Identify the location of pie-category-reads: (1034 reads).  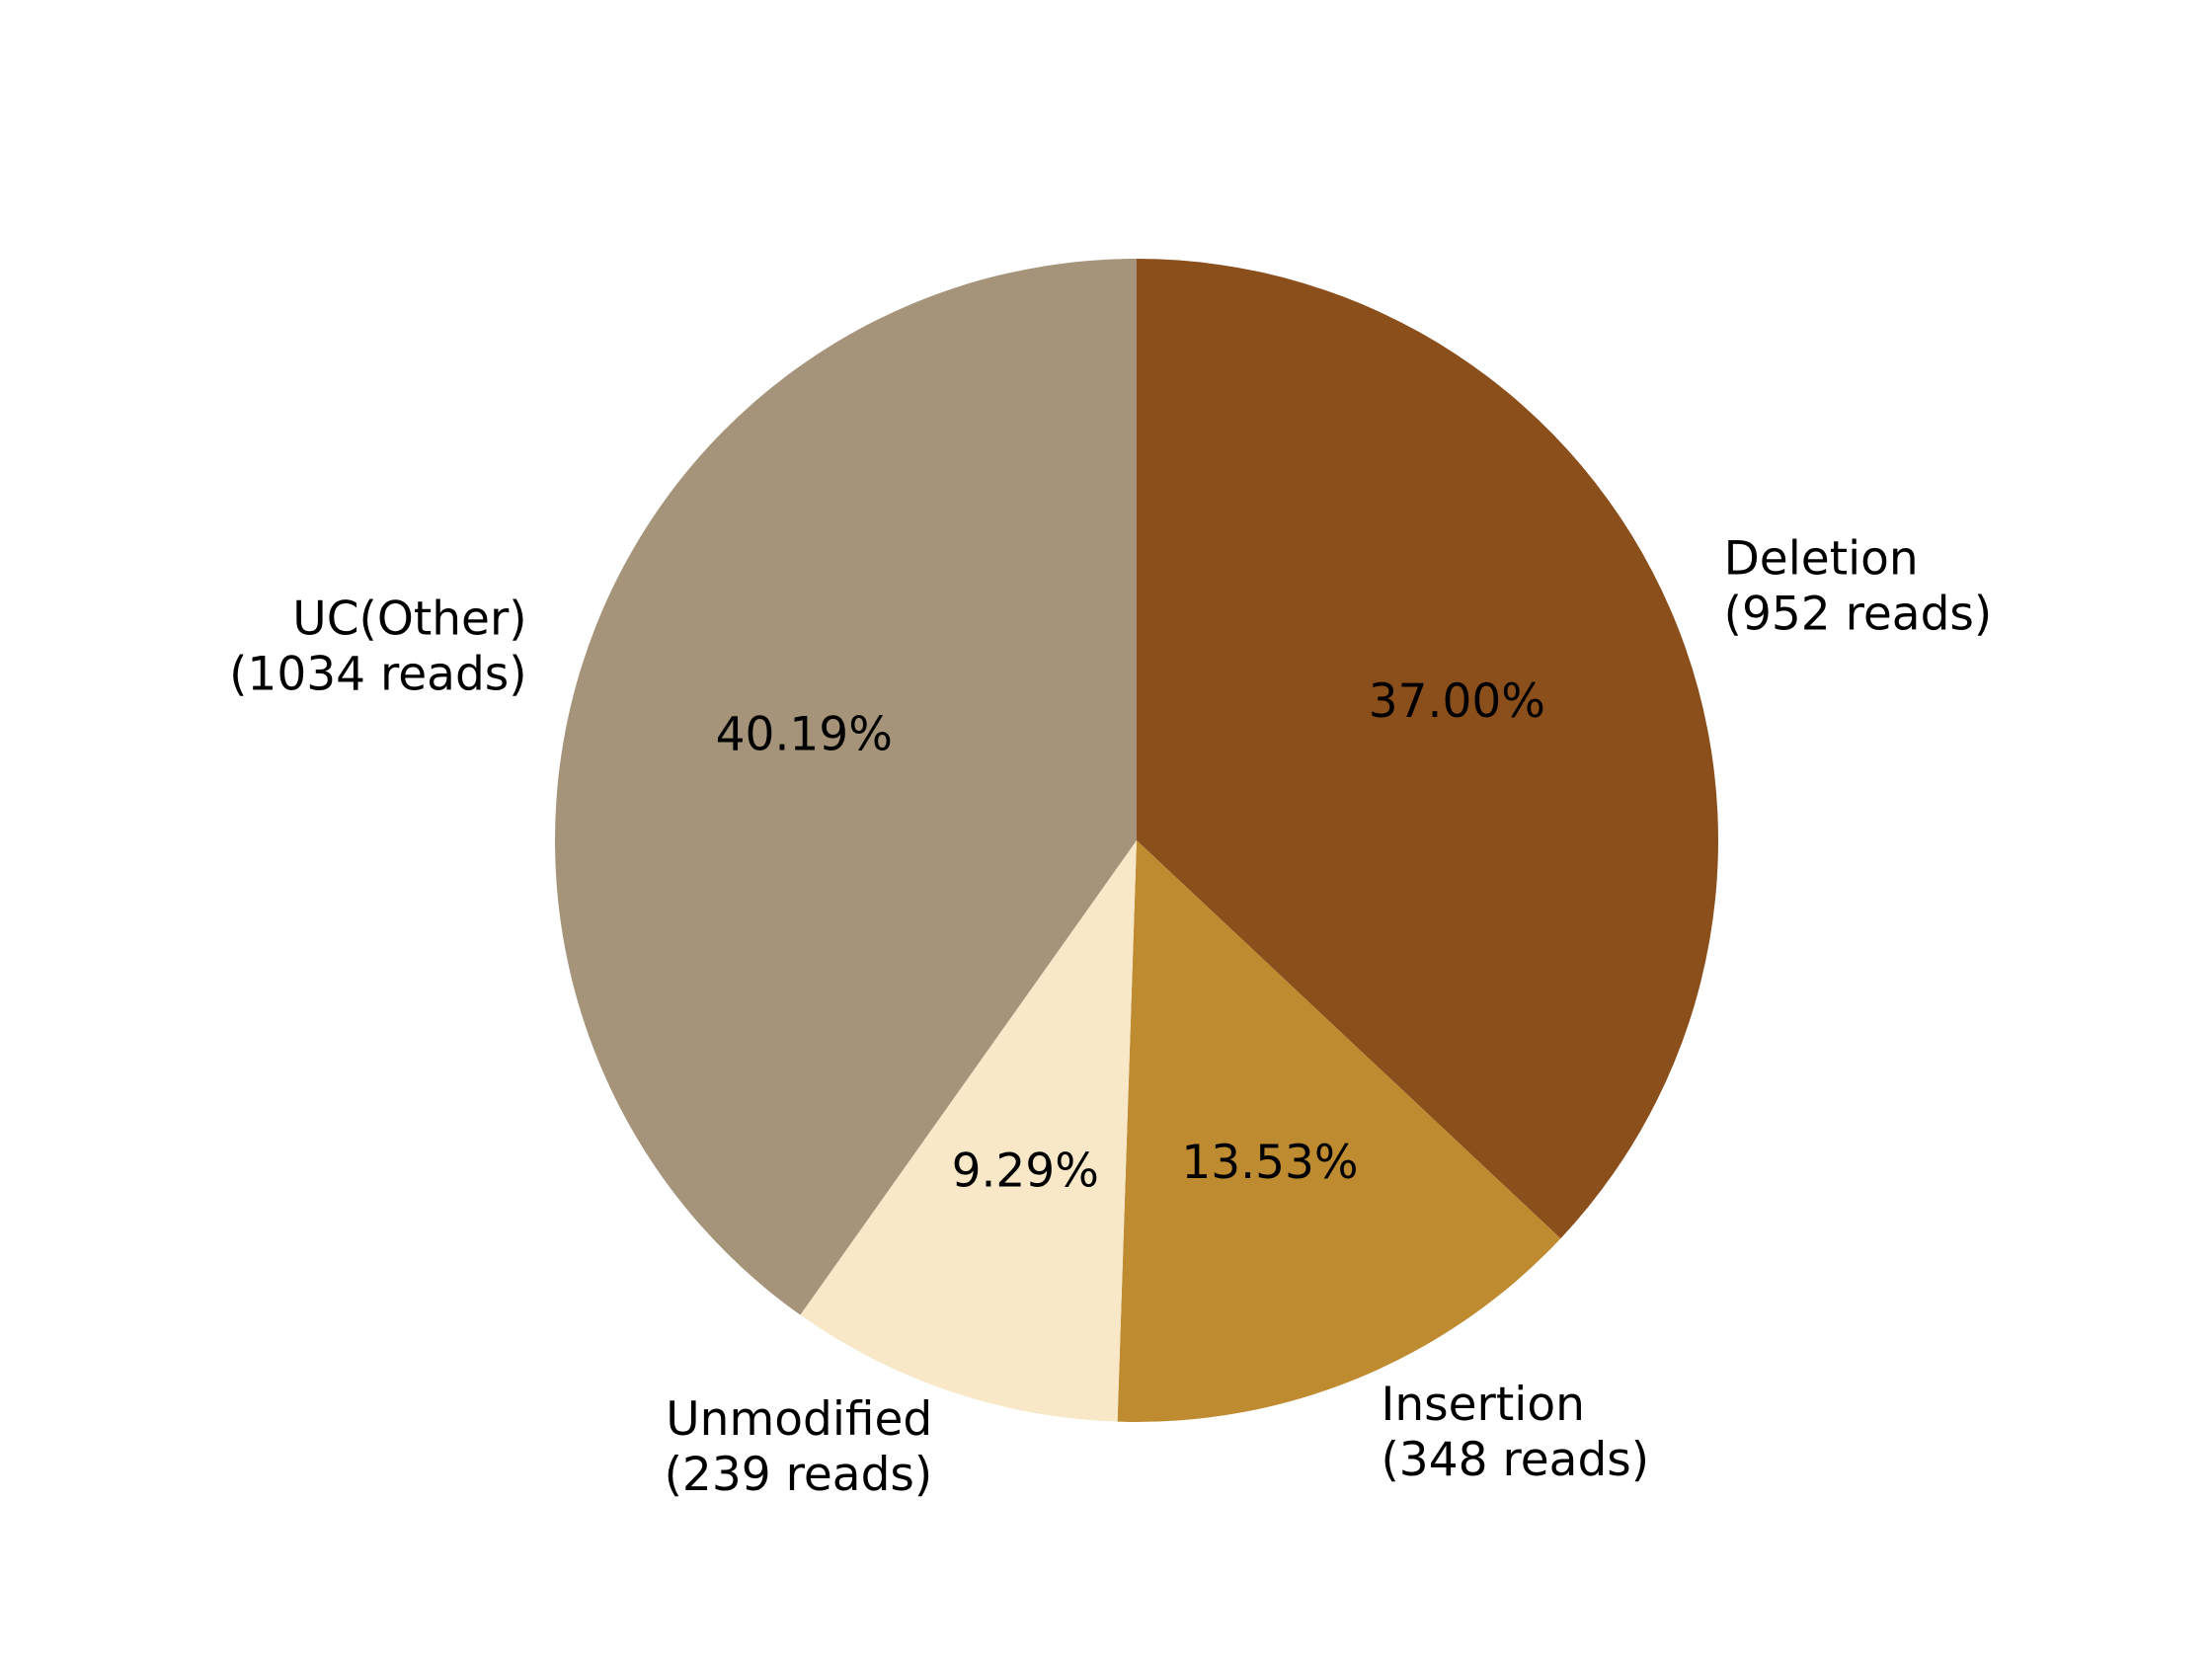
(378, 674).